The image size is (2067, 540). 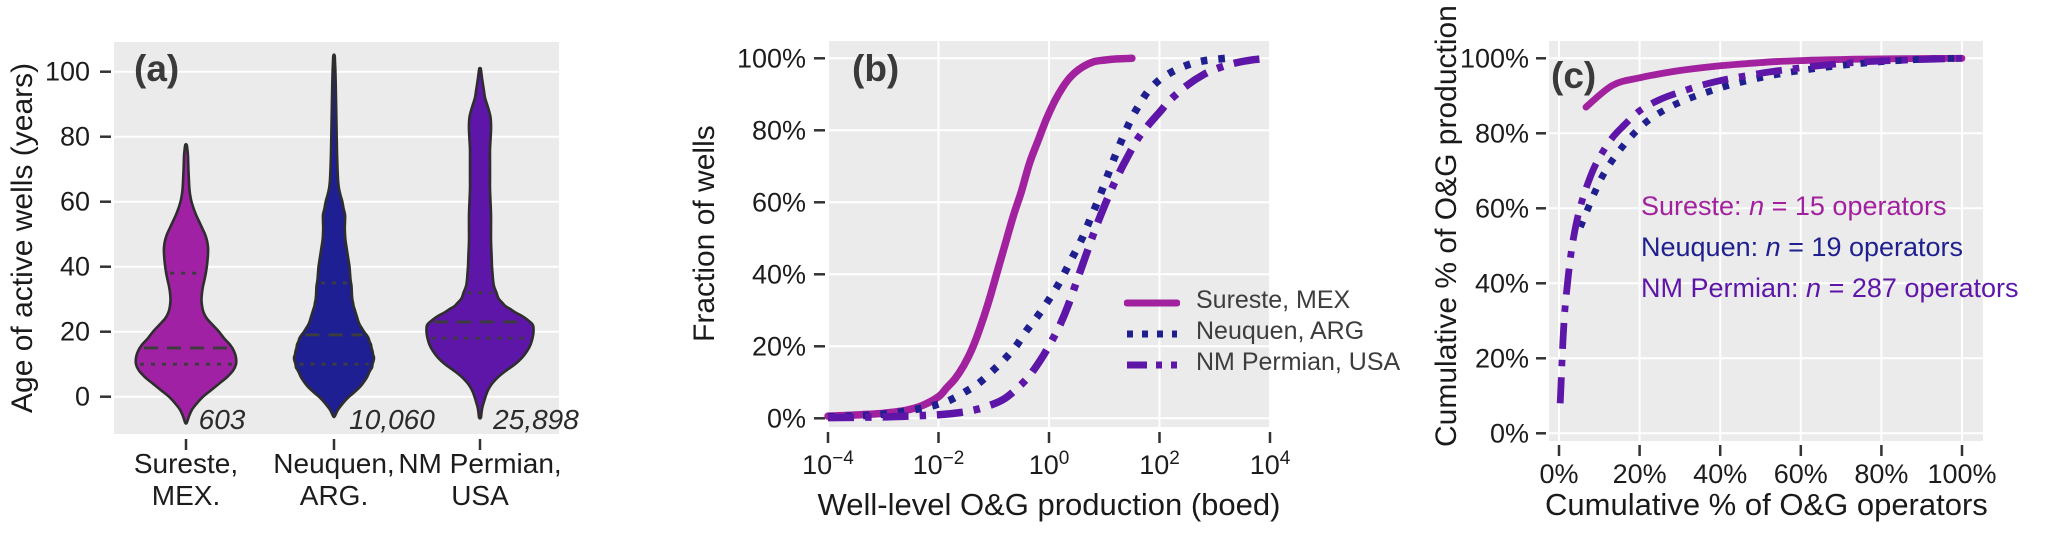 What do you see at coordinates (828, 464) in the screenshot?
I see `x-tick-label: 10⁻⁴` at bounding box center [828, 464].